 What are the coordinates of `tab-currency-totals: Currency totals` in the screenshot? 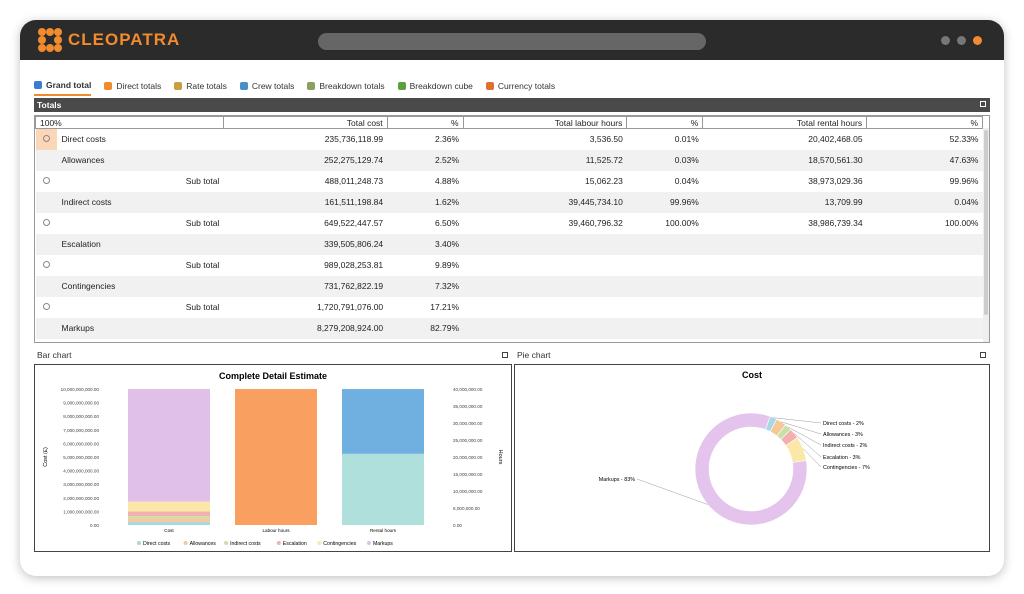 It's located at (520, 87).